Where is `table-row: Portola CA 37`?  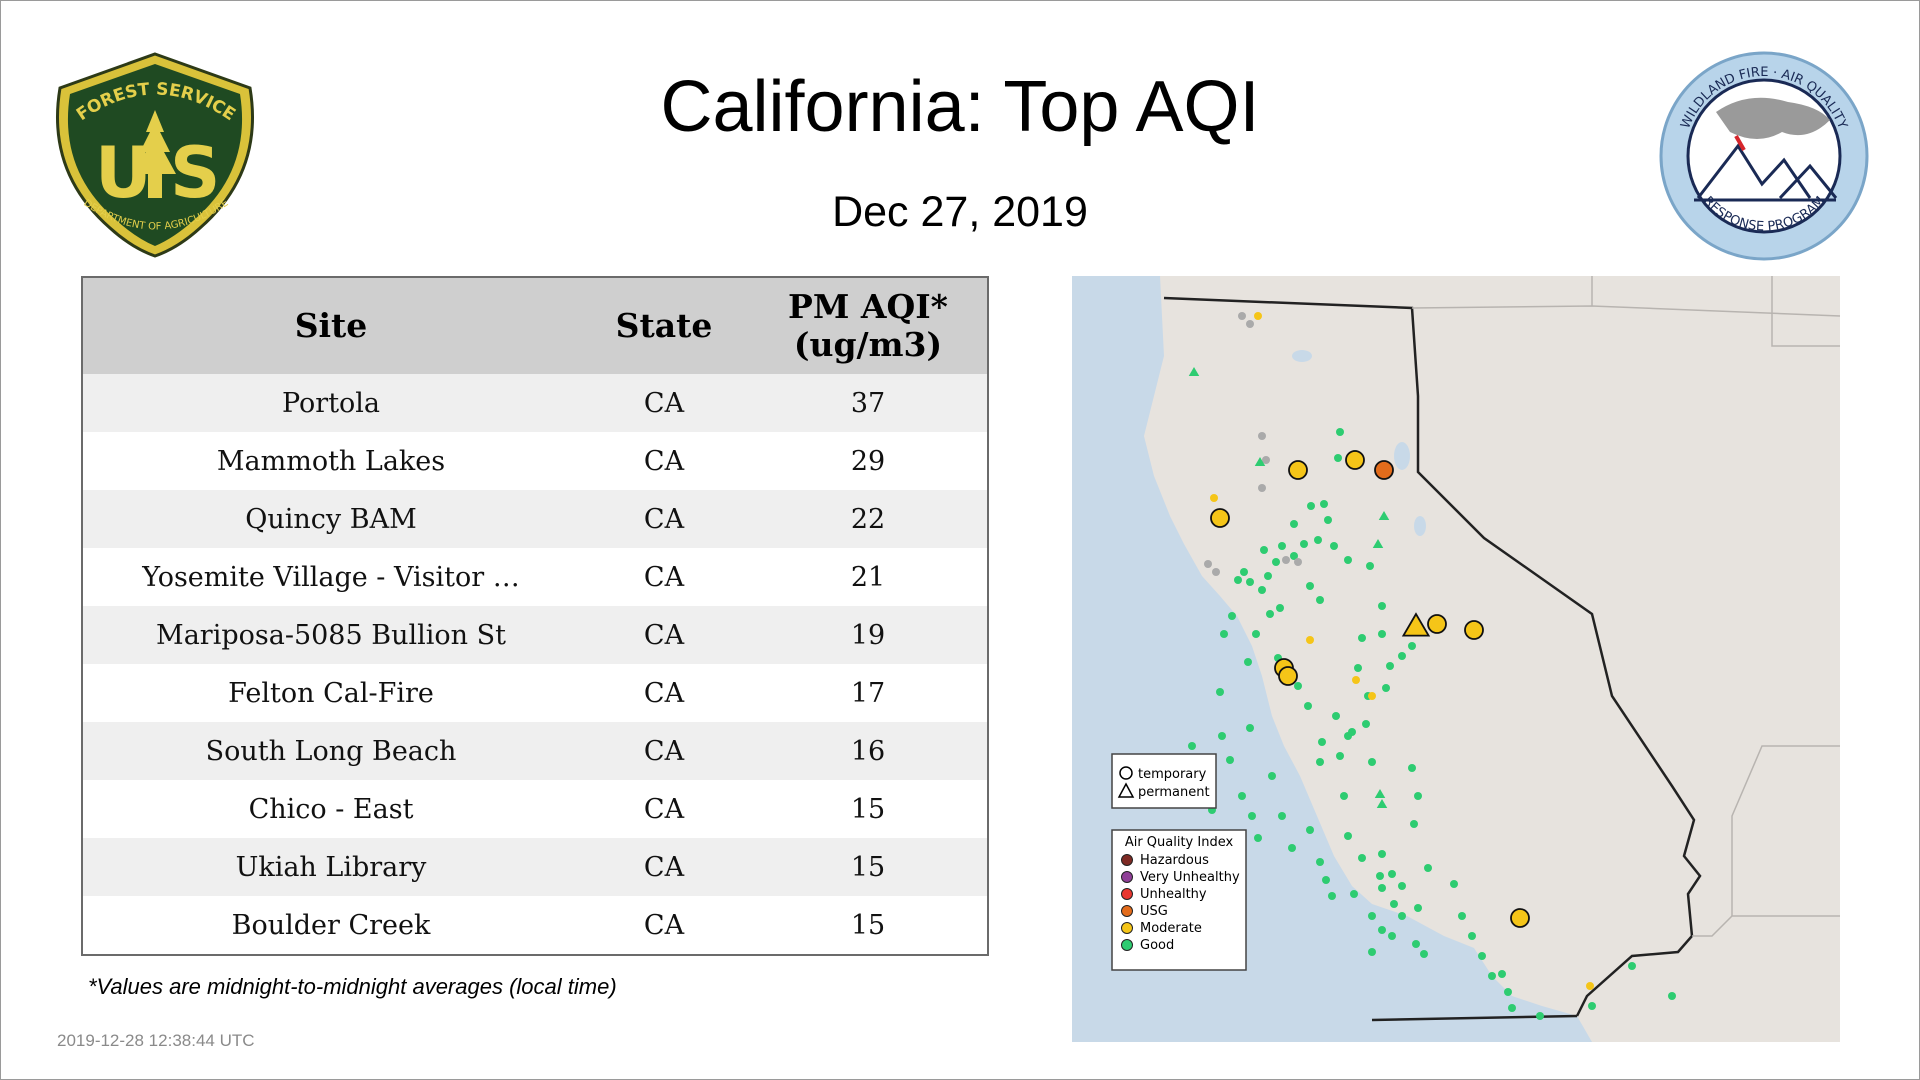
table-row: Portola CA 37 is located at coordinates (535, 403).